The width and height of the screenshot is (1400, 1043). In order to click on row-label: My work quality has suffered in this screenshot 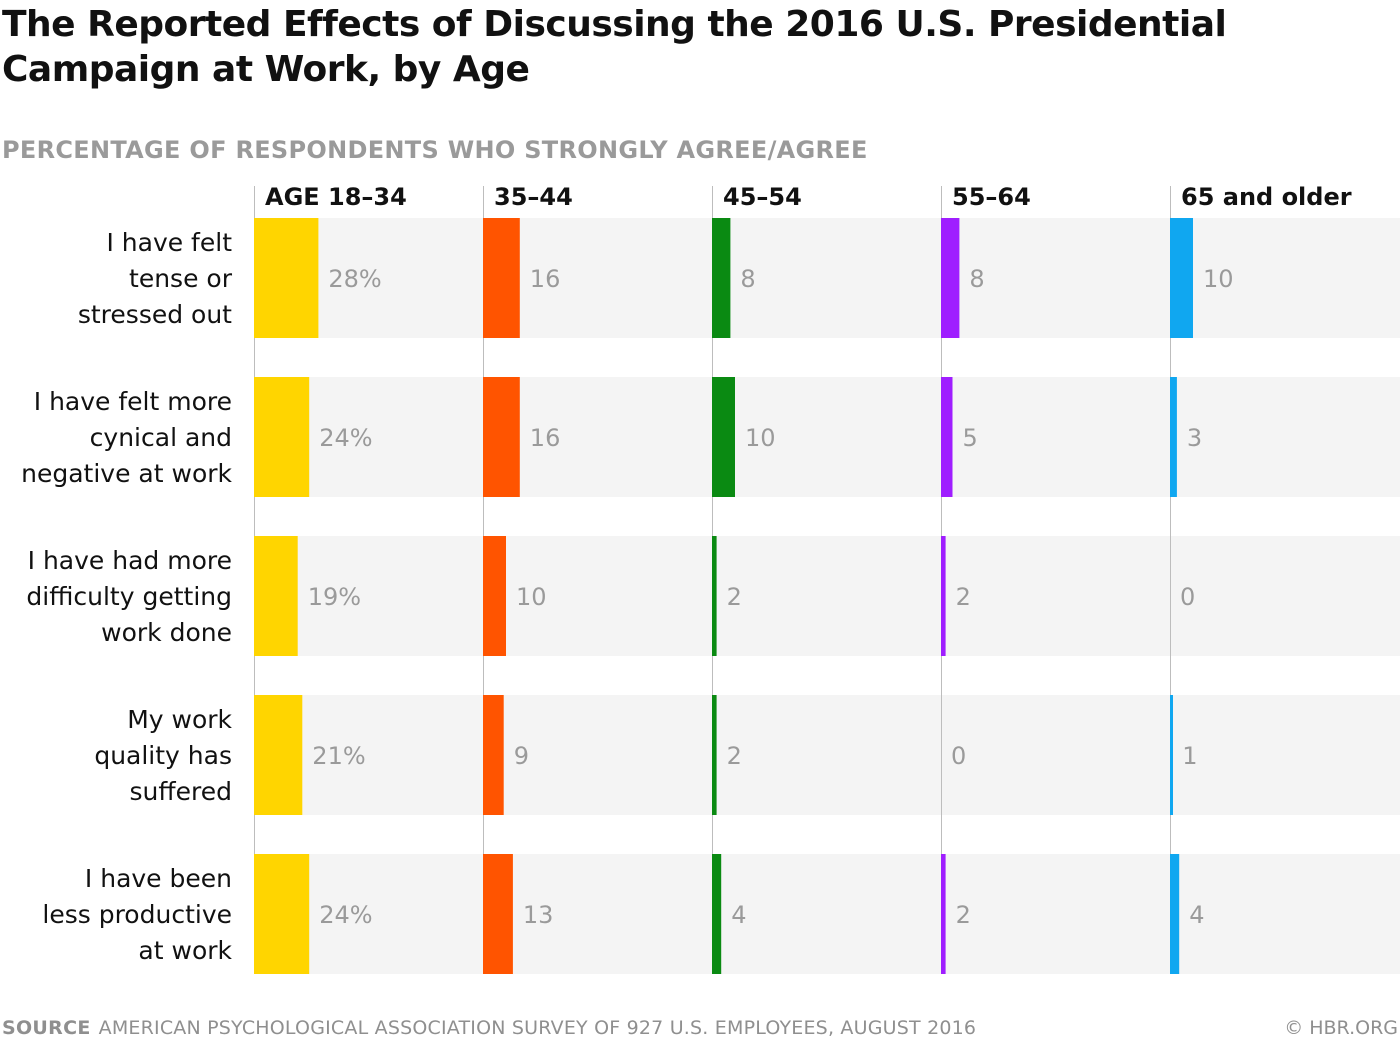, I will do `click(163, 755)`.